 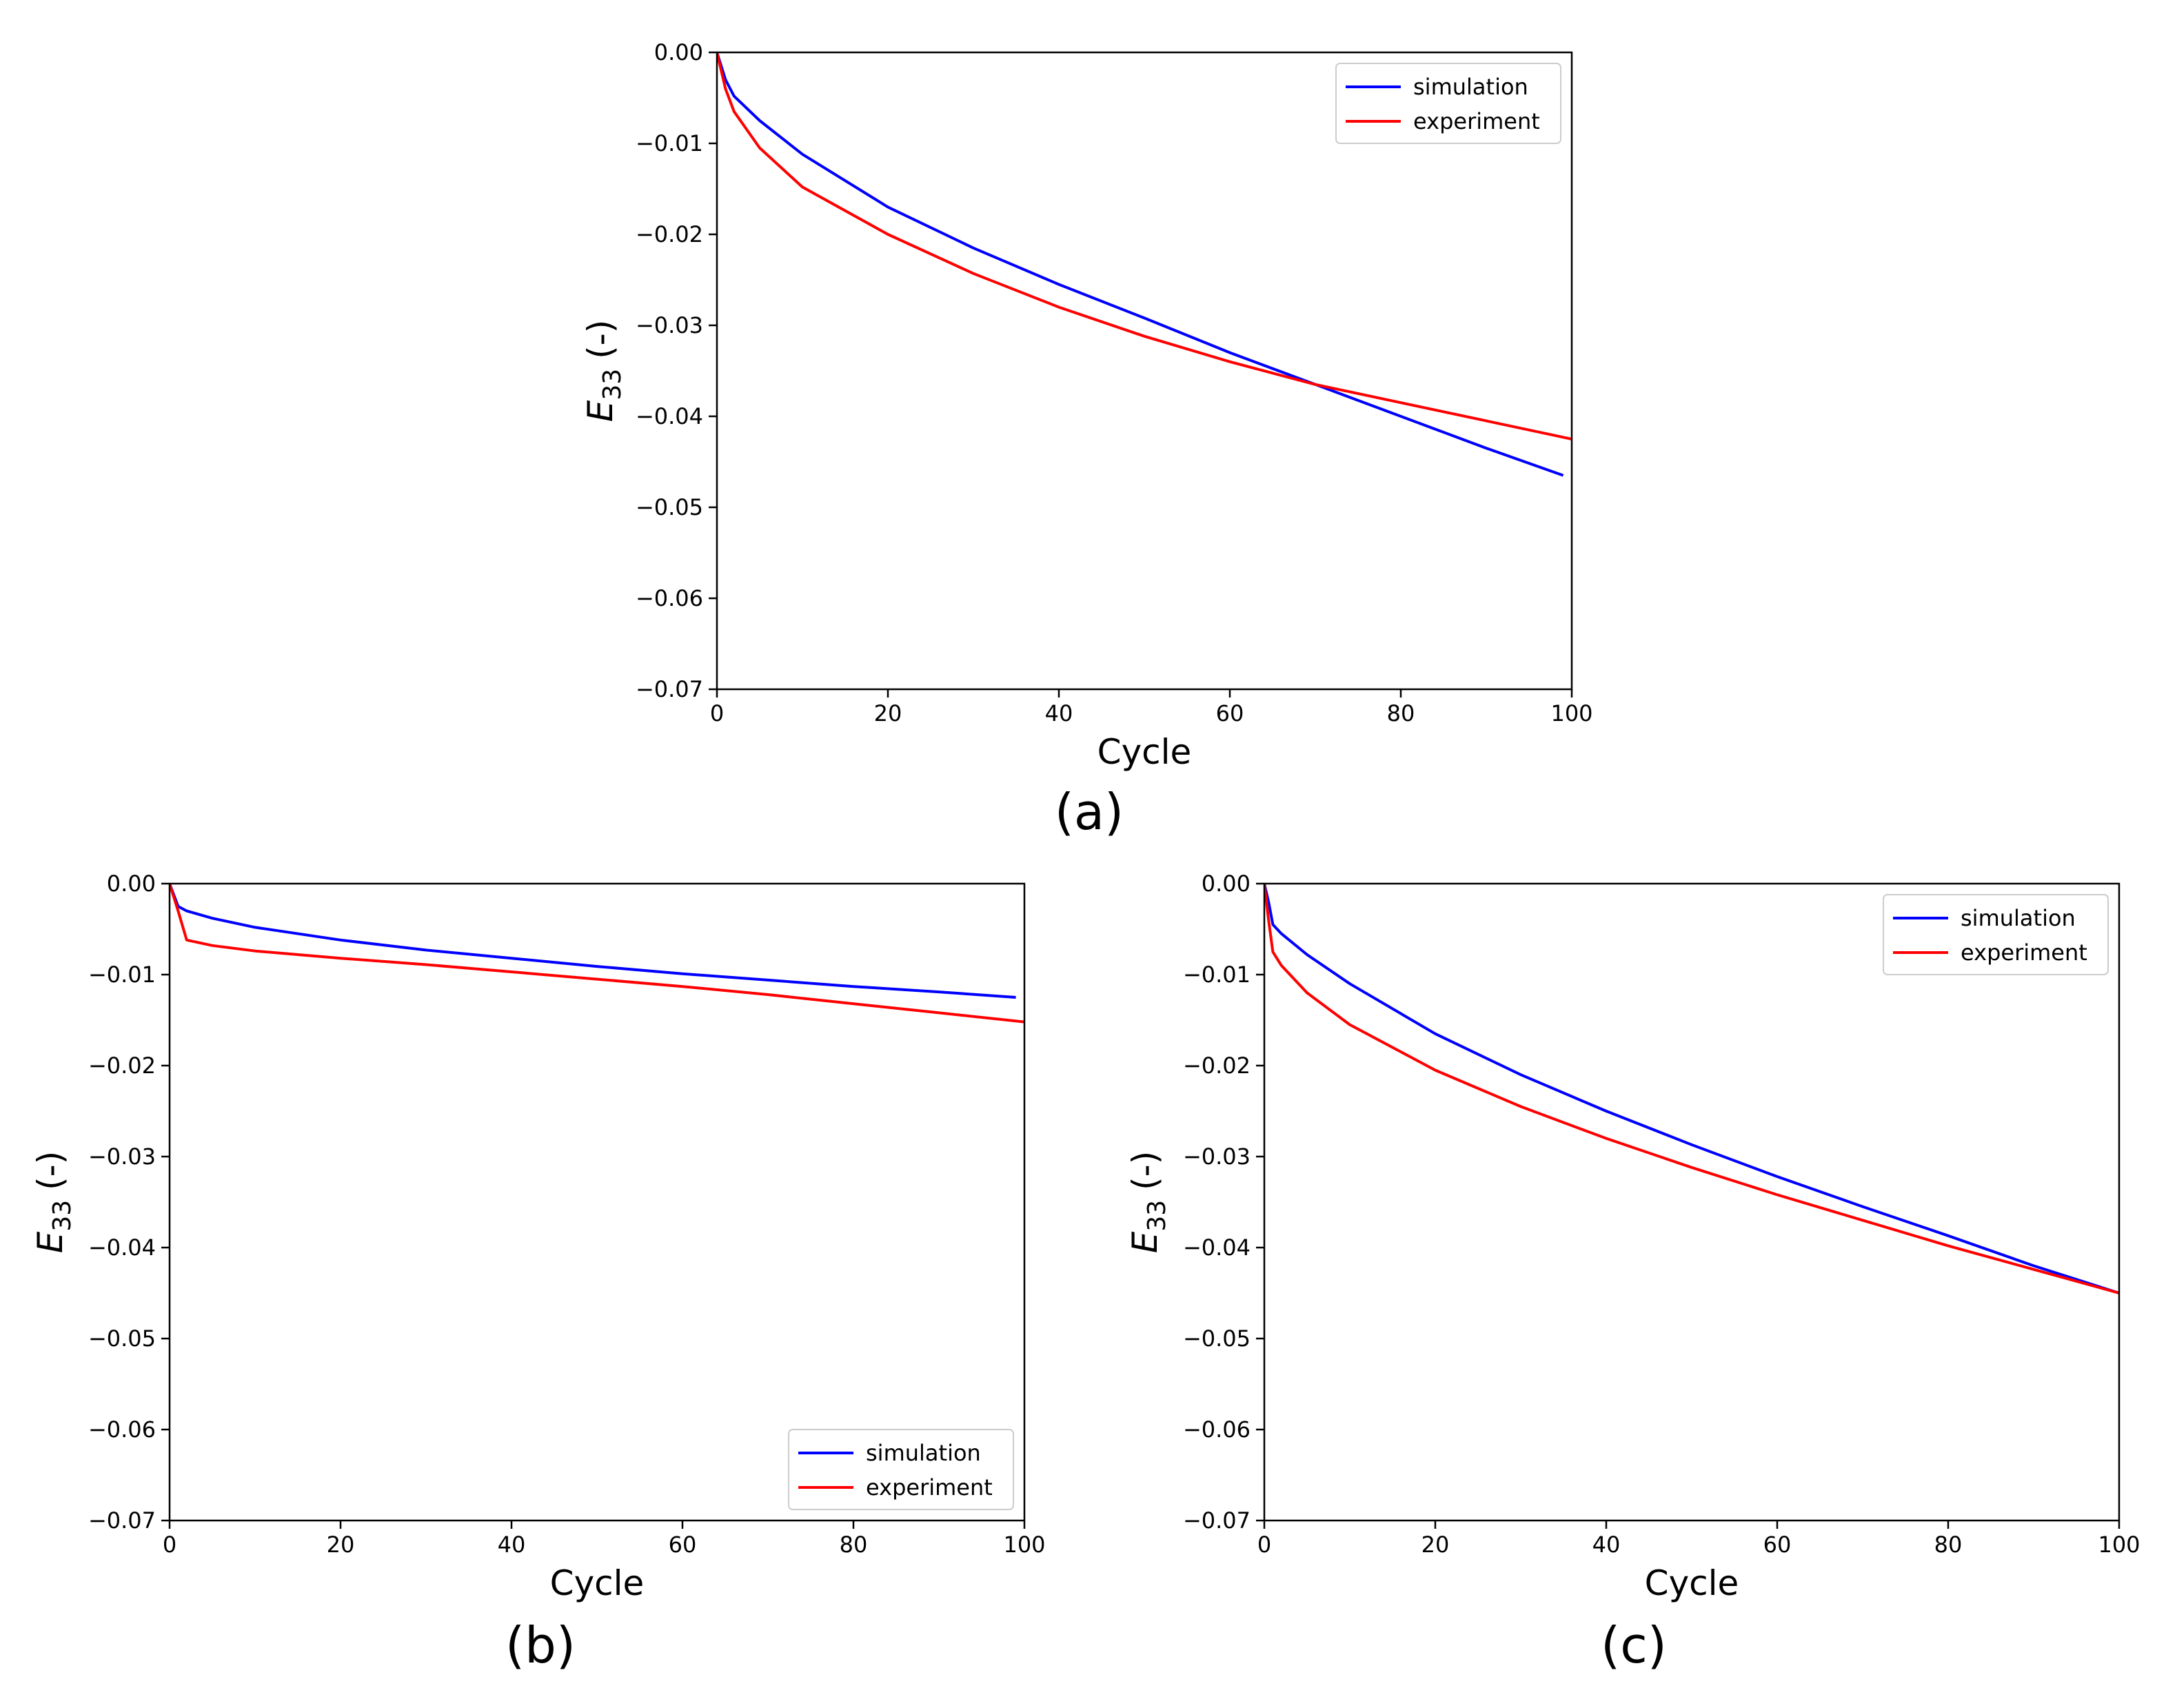 I want to click on panel-label-b: (b), so click(x=540, y=1645).